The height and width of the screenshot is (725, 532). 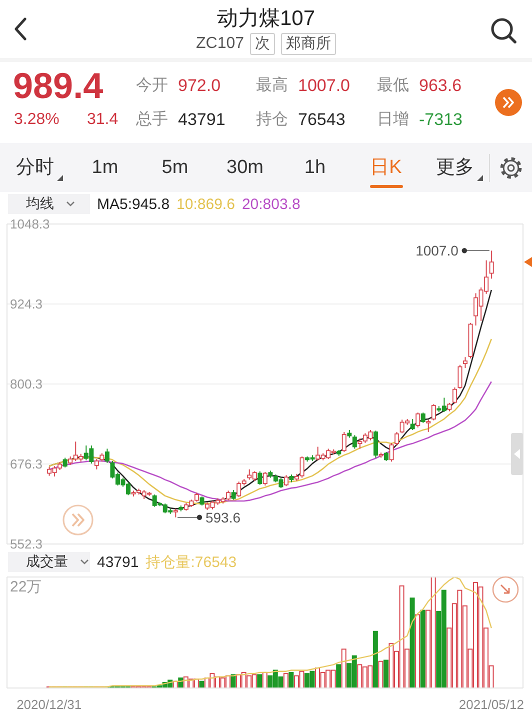 I want to click on text: 1007.0, so click(x=324, y=85).